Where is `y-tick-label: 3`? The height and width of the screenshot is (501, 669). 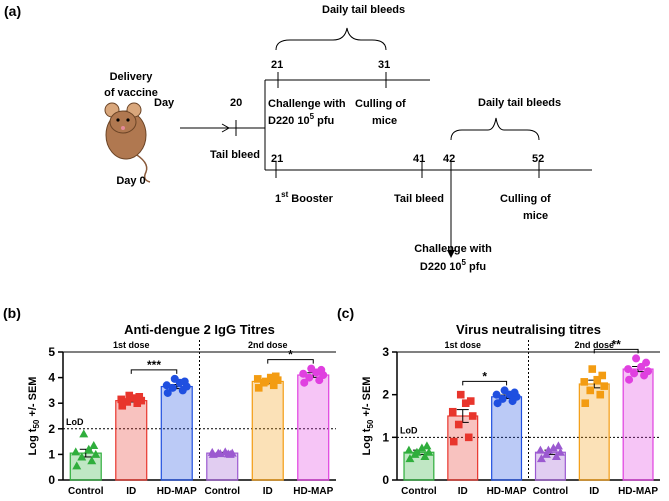 y-tick-label: 3 is located at coordinates (51, 403).